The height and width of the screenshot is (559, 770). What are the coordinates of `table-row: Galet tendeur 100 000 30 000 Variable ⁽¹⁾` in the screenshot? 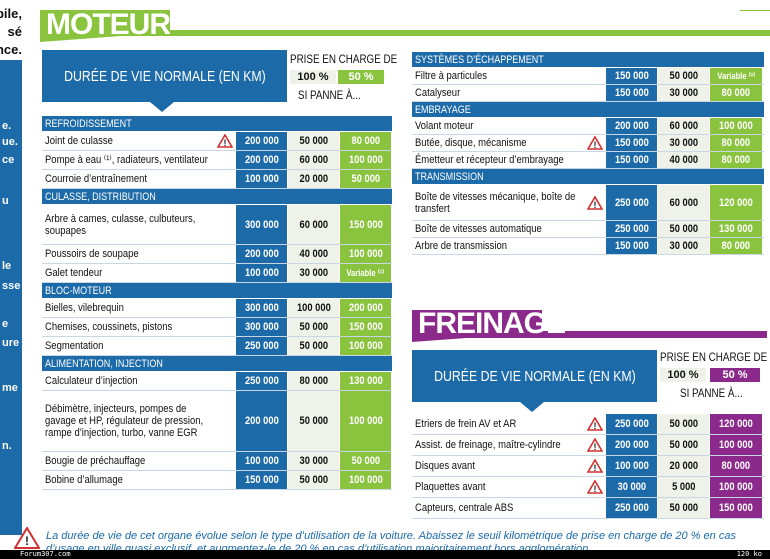 It's located at (217, 273).